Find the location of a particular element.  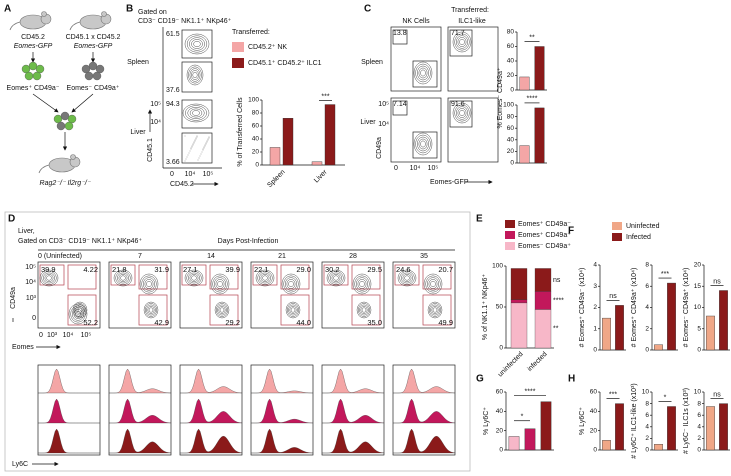

histogram-plot is located at coordinates (140, 410).